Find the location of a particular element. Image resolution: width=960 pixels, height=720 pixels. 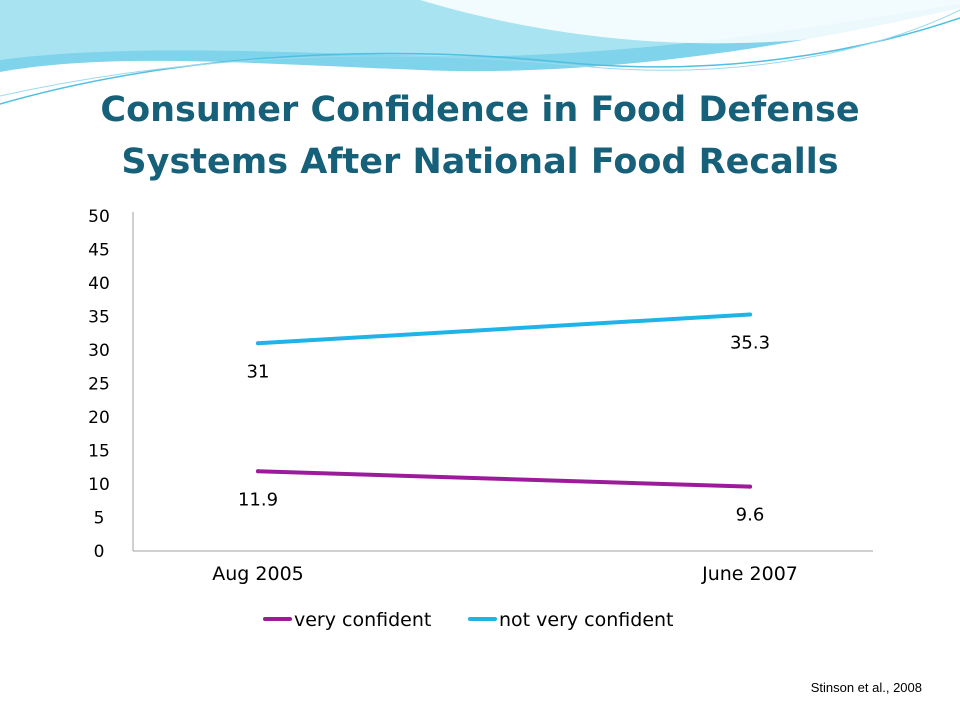

y-tick-label: 25 is located at coordinates (99, 385).